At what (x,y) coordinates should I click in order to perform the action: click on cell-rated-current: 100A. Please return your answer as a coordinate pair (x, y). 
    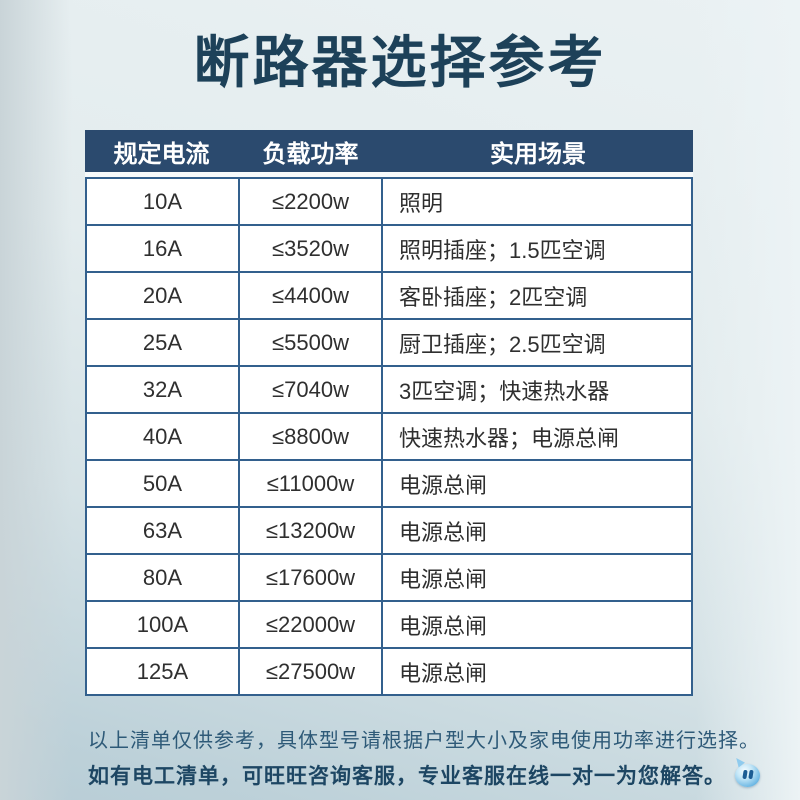
    Looking at the image, I should click on (162, 624).